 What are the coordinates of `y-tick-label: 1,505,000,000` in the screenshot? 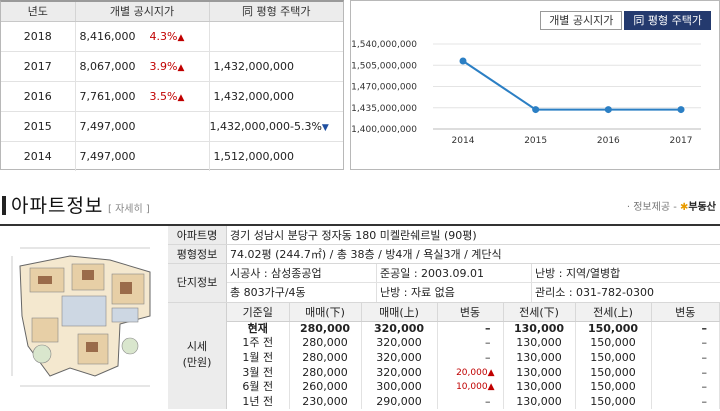 It's located at (384, 66).